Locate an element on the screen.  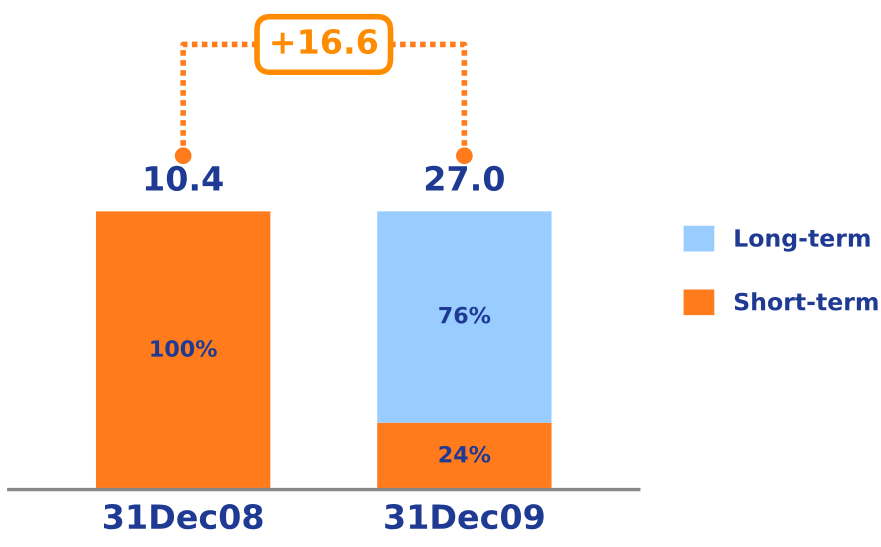
legend-label: Long-term is located at coordinates (802, 240).